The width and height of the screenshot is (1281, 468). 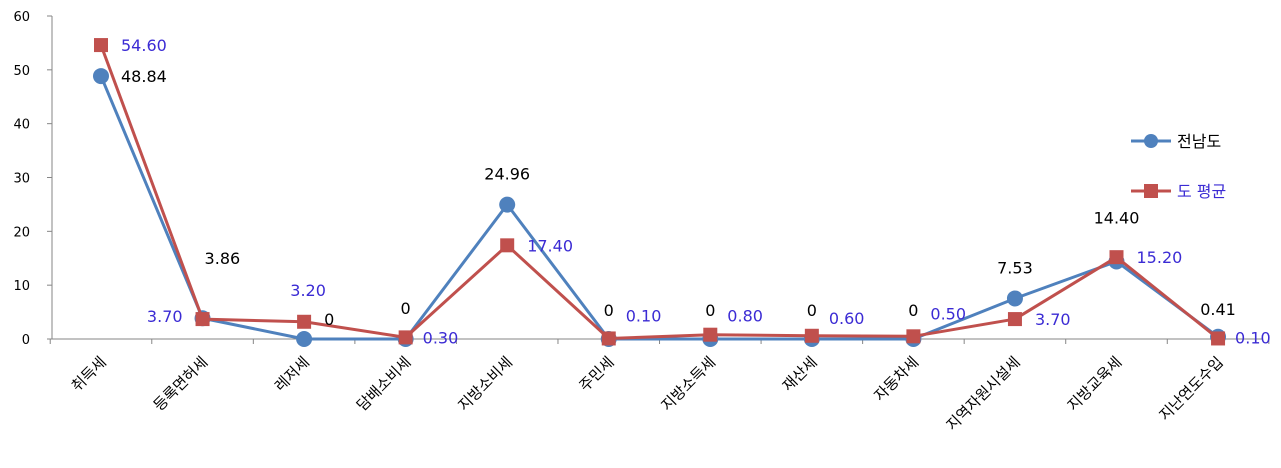 What do you see at coordinates (21, 17) in the screenshot?
I see `y-tick-label: 60` at bounding box center [21, 17].